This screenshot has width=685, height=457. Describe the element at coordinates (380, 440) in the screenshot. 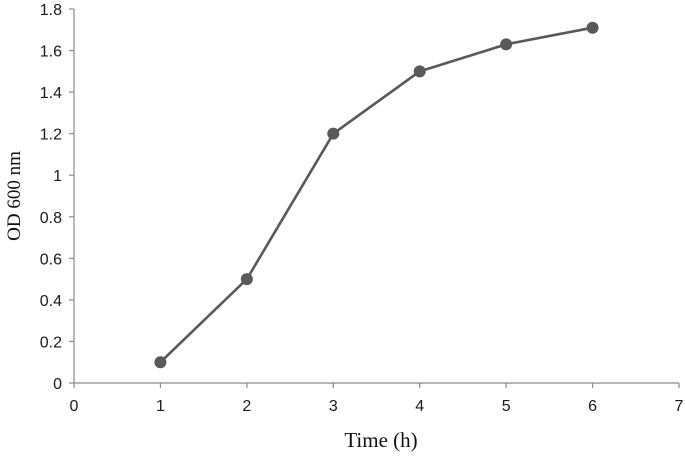

I see `x-axis-title: Time (h)` at that location.